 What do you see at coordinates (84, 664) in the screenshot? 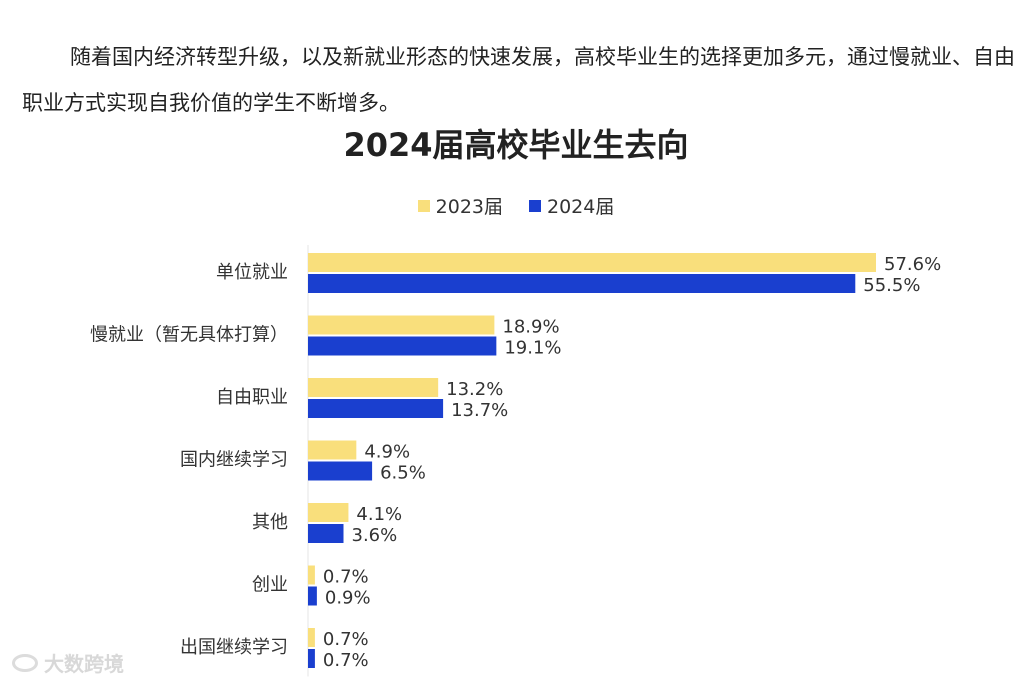
I see `watermark-text: 大数跨境` at bounding box center [84, 664].